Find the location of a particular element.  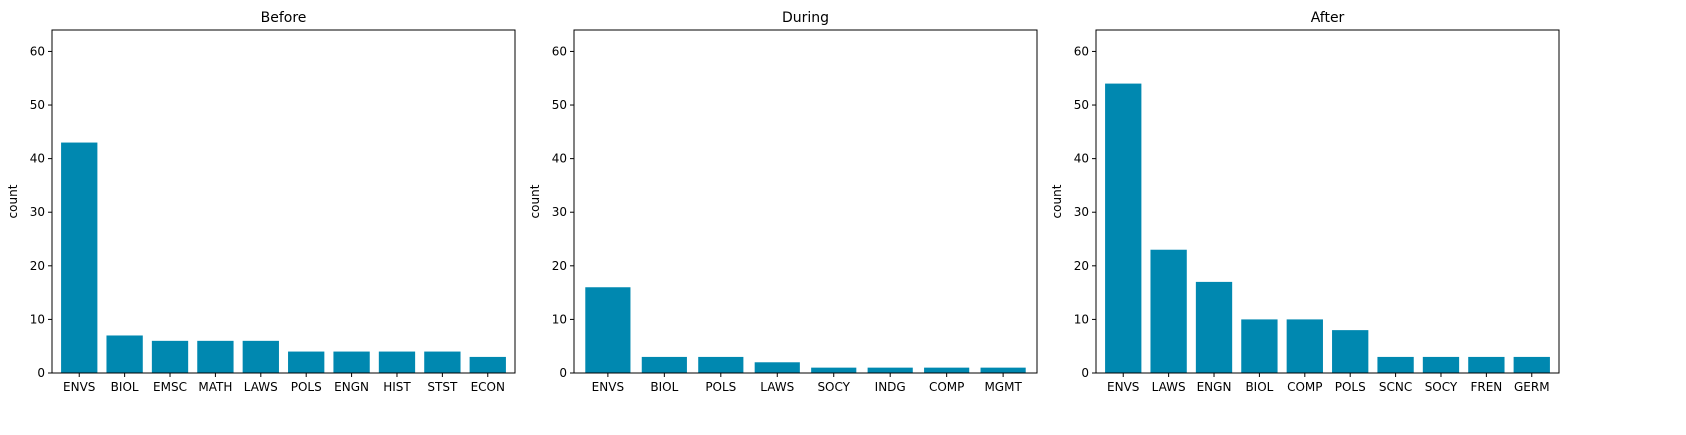

bar-scnc is located at coordinates (1395, 364).